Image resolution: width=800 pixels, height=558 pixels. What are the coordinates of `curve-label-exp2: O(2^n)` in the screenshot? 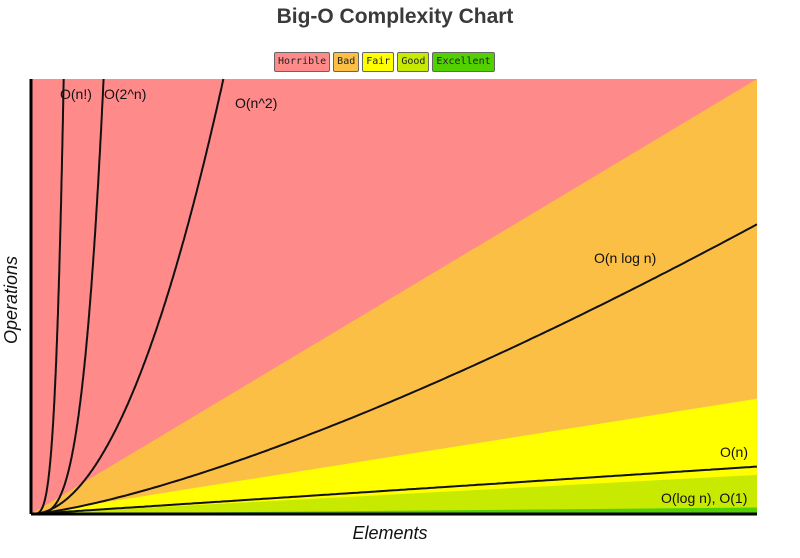 It's located at (125, 94).